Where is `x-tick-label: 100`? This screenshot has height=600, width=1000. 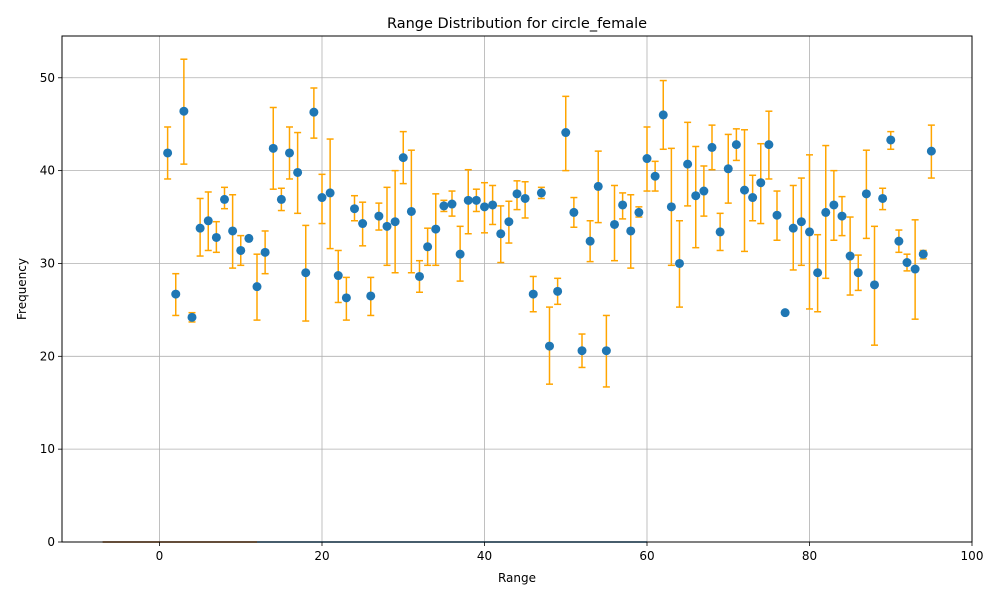 x-tick-label: 100 is located at coordinates (972, 556).